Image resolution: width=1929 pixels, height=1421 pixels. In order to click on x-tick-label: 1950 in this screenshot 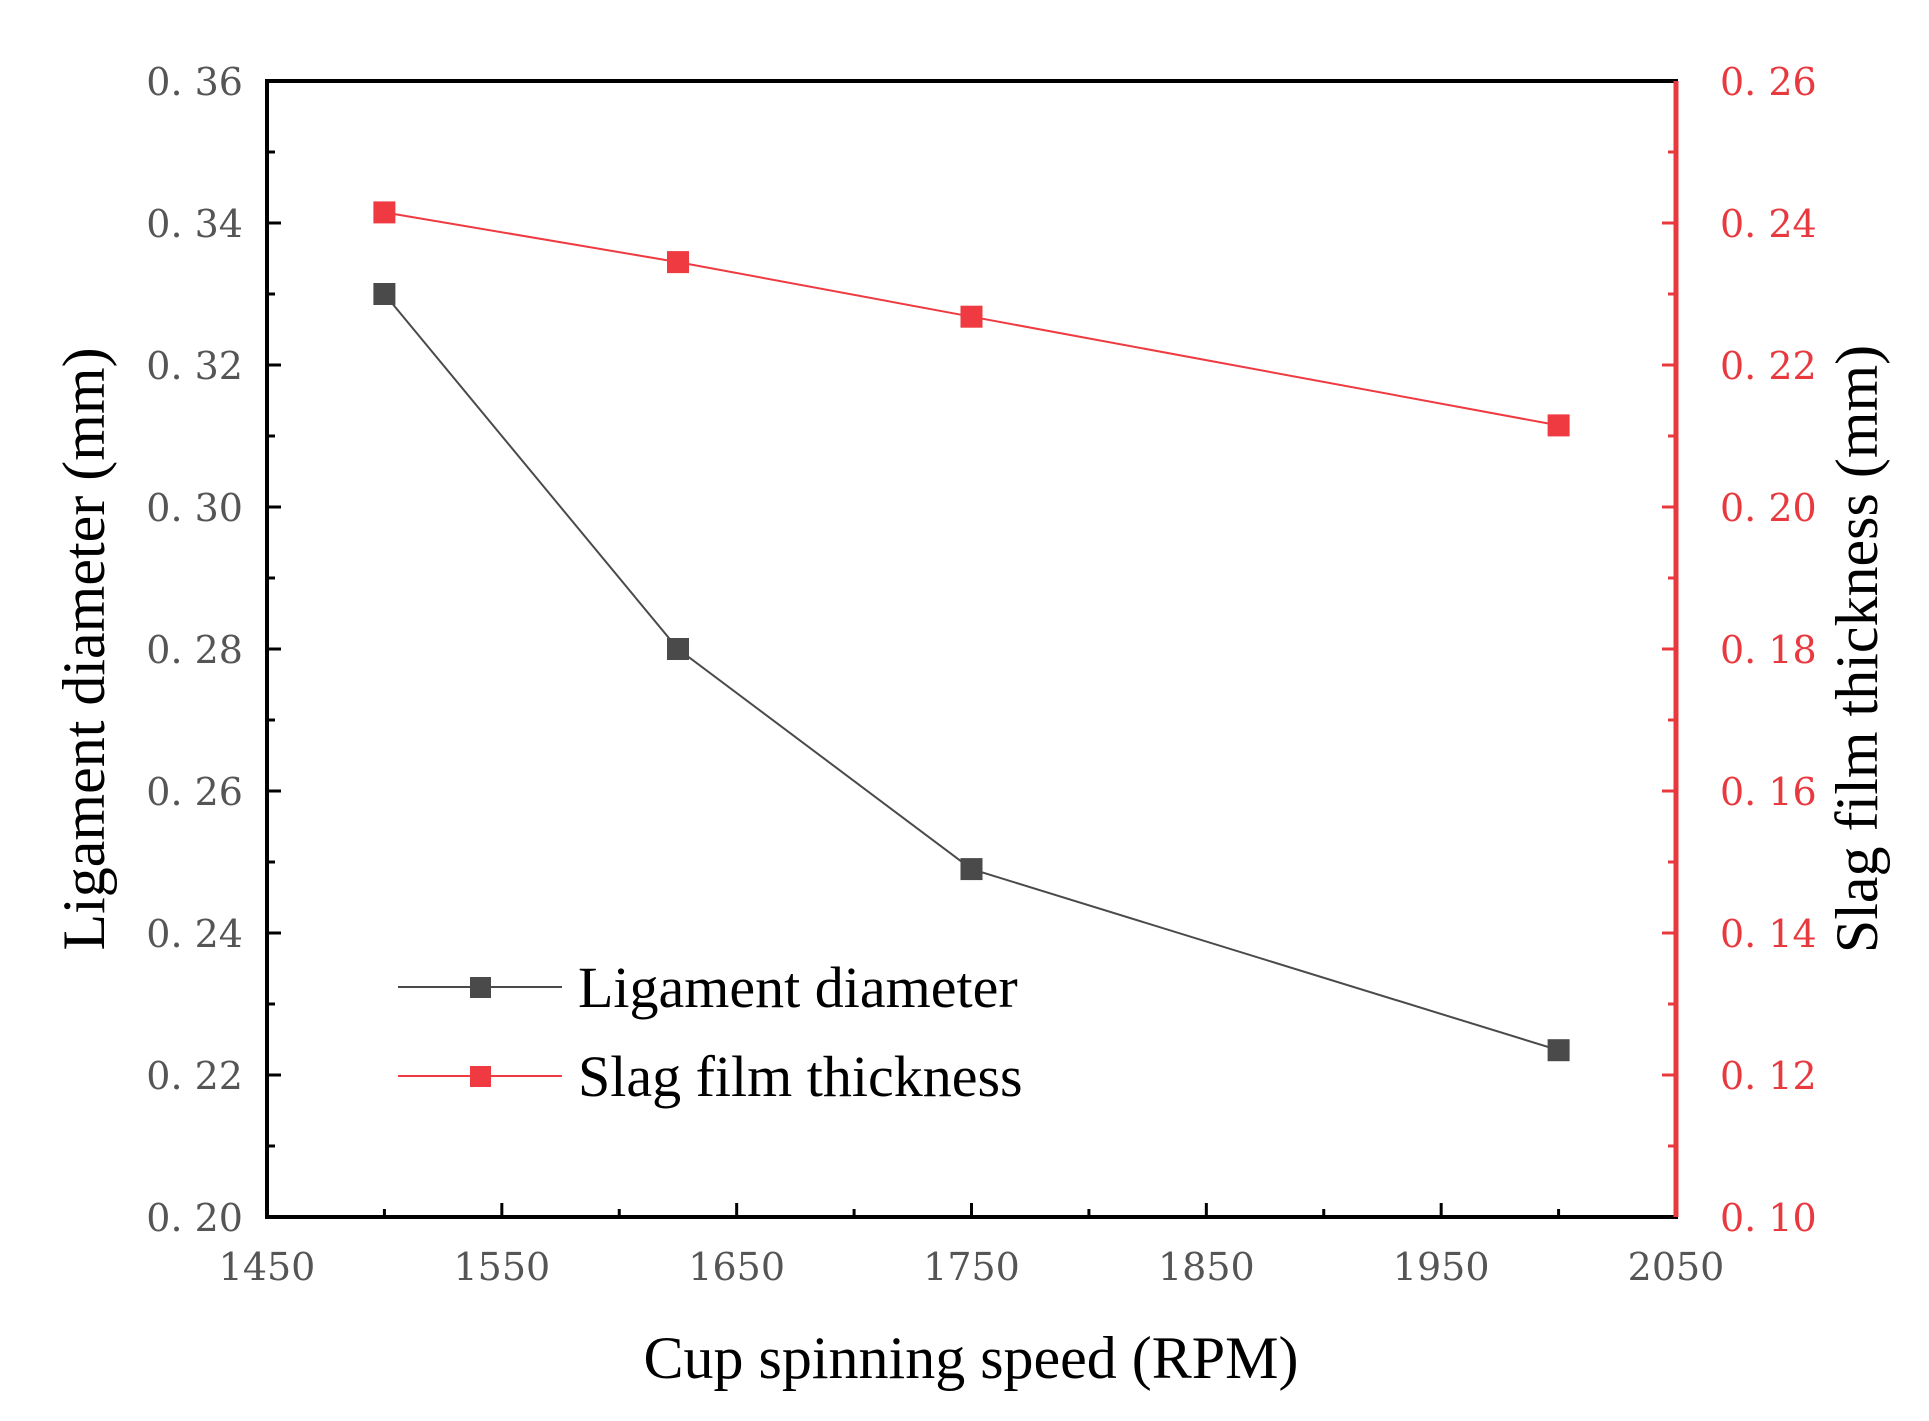, I will do `click(1441, 1267)`.